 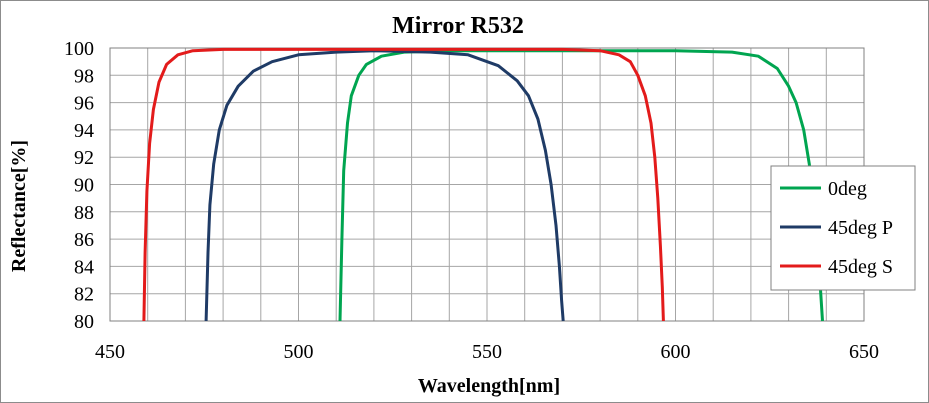 I want to click on x-tick-label: 450, so click(x=110, y=352).